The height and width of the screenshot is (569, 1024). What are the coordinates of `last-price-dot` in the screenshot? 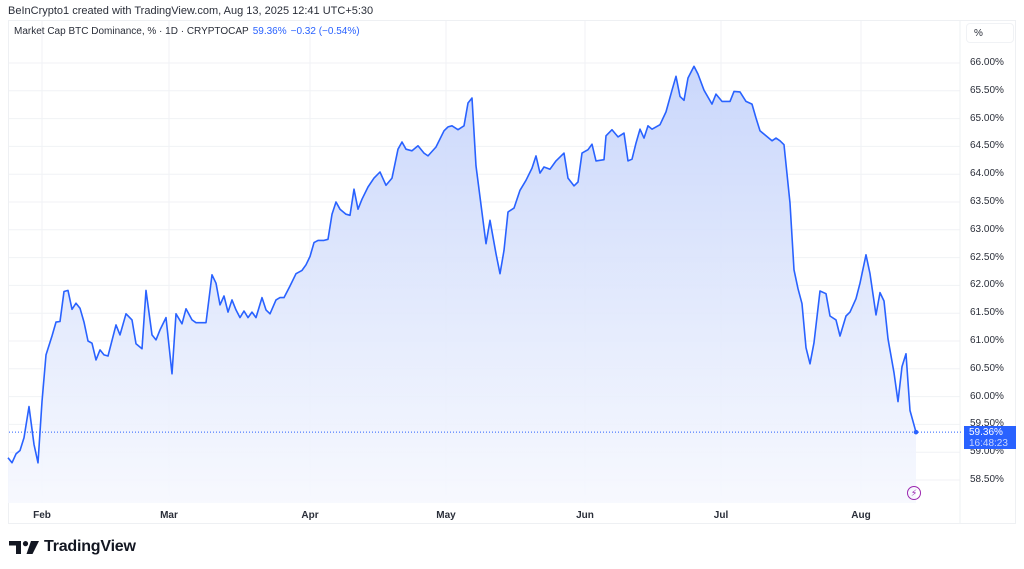 It's located at (916, 432).